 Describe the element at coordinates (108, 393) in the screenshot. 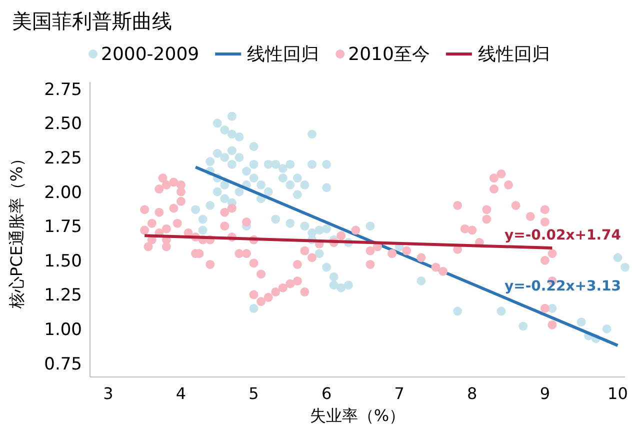

I see `x-tick-label: 3` at that location.